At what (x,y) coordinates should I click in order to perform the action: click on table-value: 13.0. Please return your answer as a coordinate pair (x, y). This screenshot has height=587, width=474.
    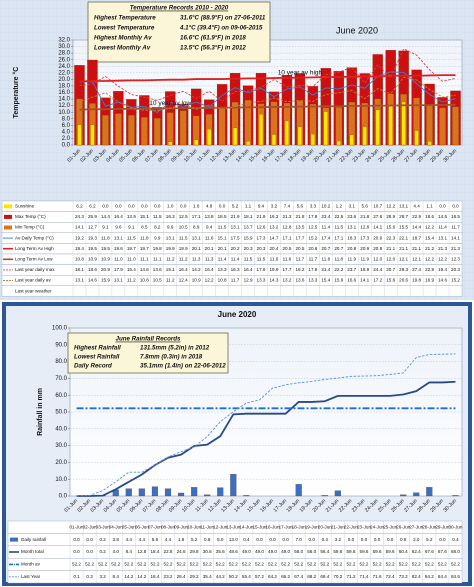
    Looking at the image, I should click on (233, 539).